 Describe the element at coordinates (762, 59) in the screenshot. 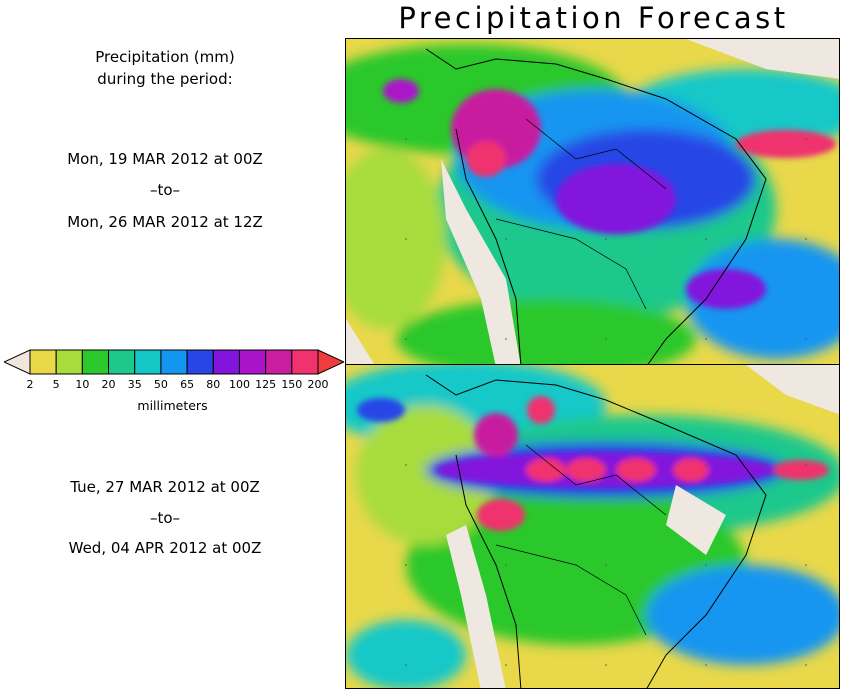

I see `dry-north-region` at that location.